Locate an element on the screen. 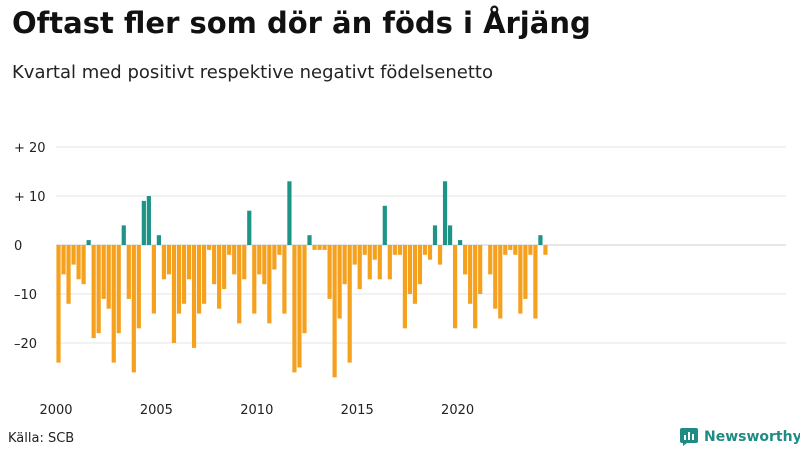 This screenshot has width=800, height=450. newsworthy-logo-icon is located at coordinates (689, 437).